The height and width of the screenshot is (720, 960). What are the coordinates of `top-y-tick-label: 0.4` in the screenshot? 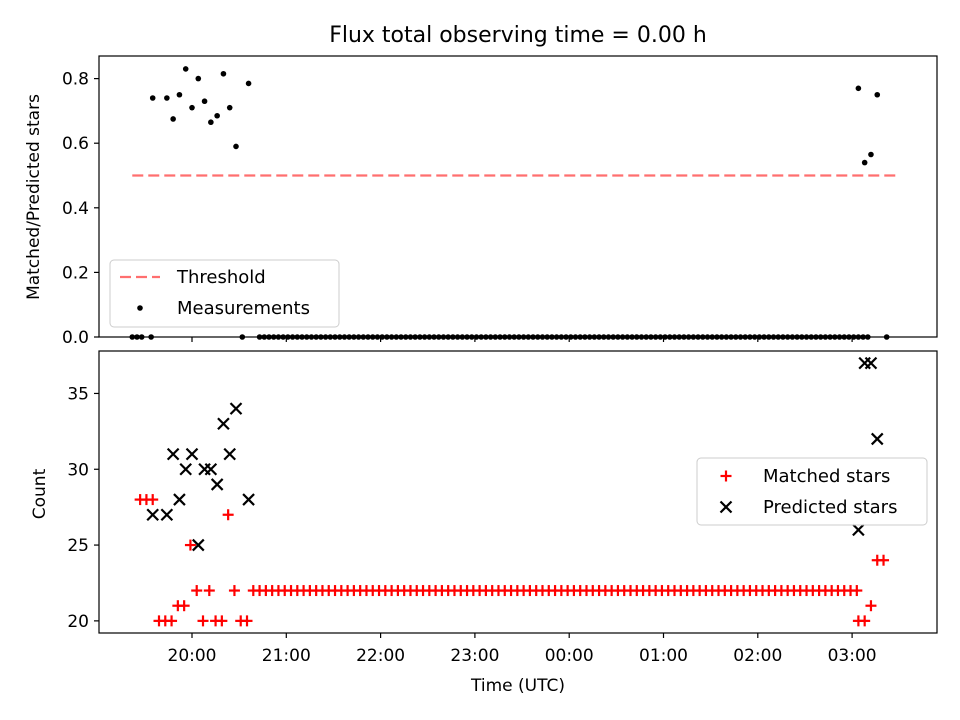 It's located at (75, 209).